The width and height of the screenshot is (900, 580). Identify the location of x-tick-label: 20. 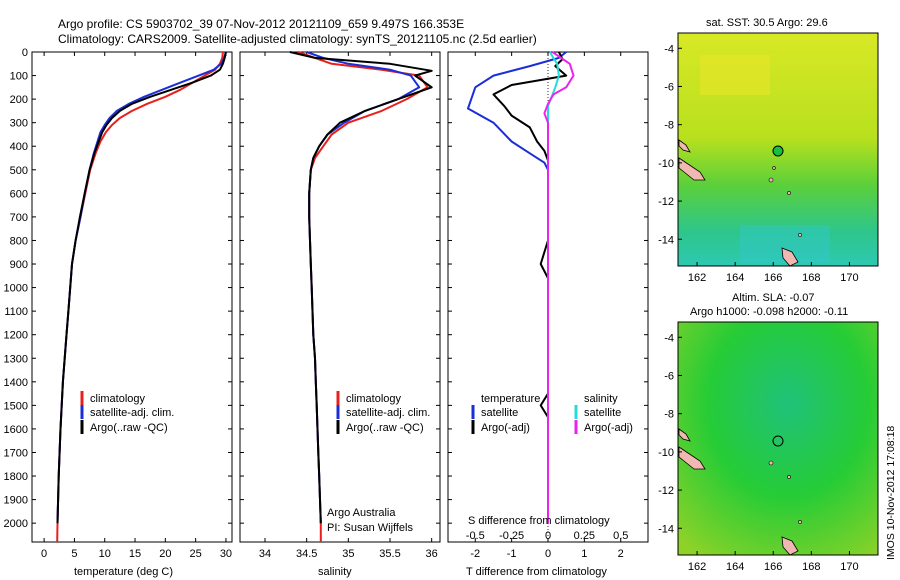
(165, 554).